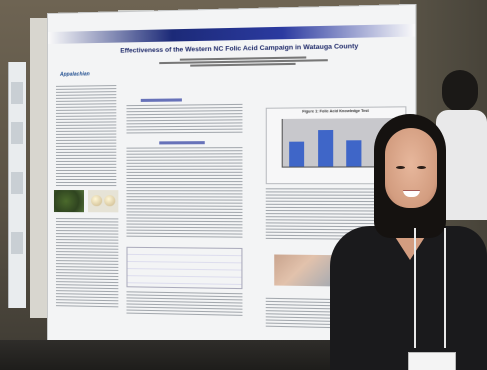  What do you see at coordinates (17, 185) in the screenshot?
I see `adjacent-poster` at bounding box center [17, 185].